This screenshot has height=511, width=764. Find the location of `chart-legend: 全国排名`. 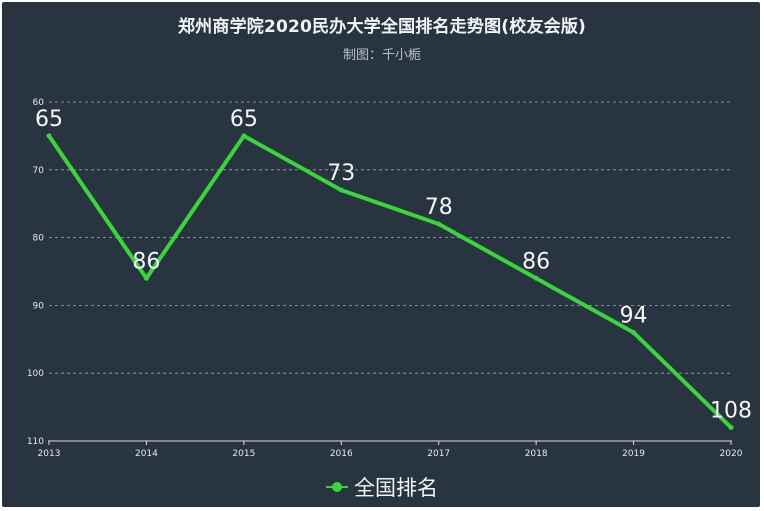

chart-legend: 全国排名 is located at coordinates (382, 487).